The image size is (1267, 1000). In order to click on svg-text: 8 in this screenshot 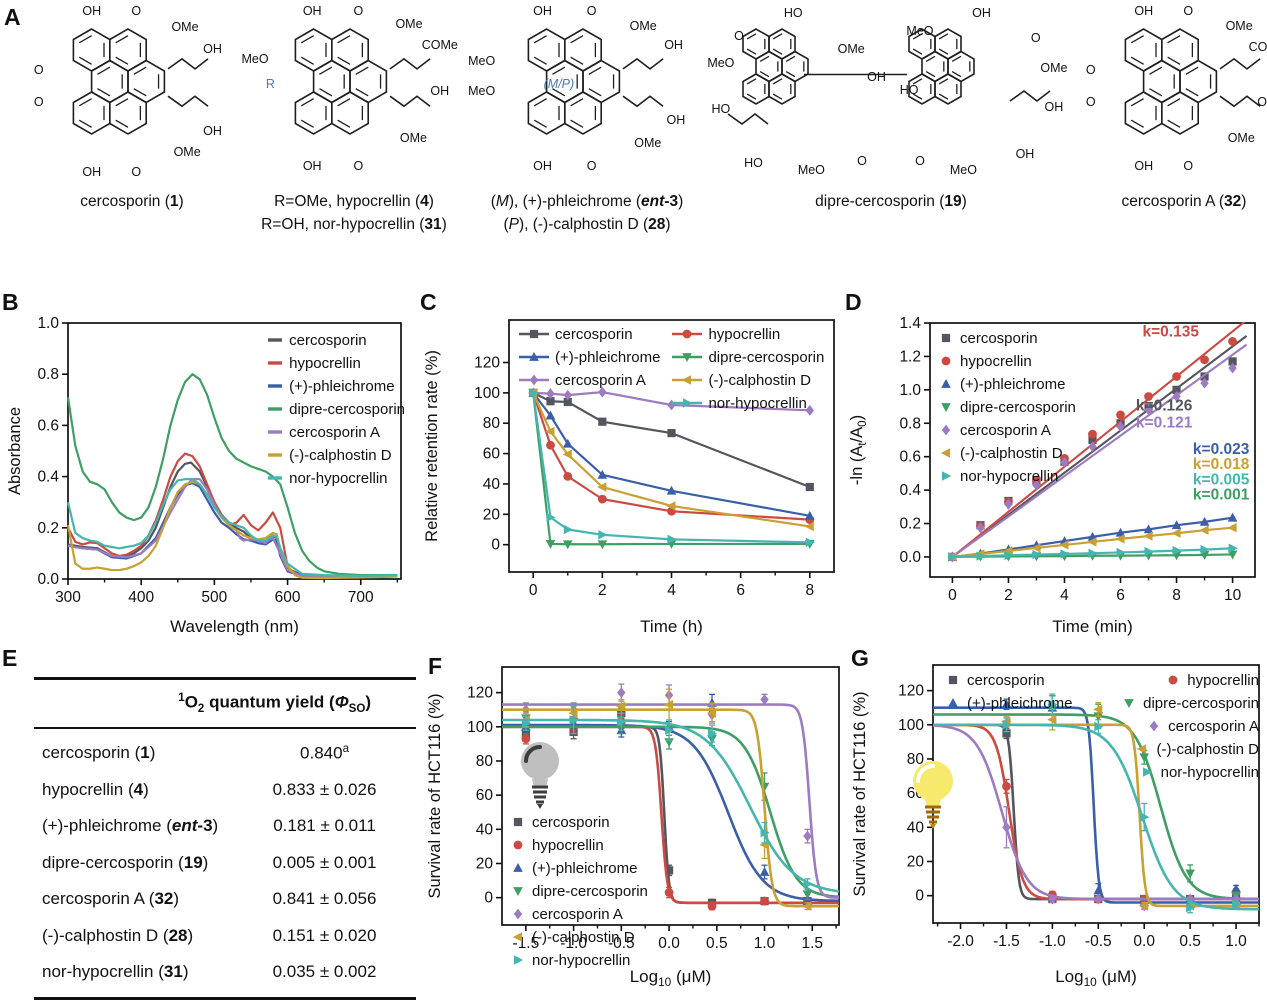, I will do `click(1176, 595)`.